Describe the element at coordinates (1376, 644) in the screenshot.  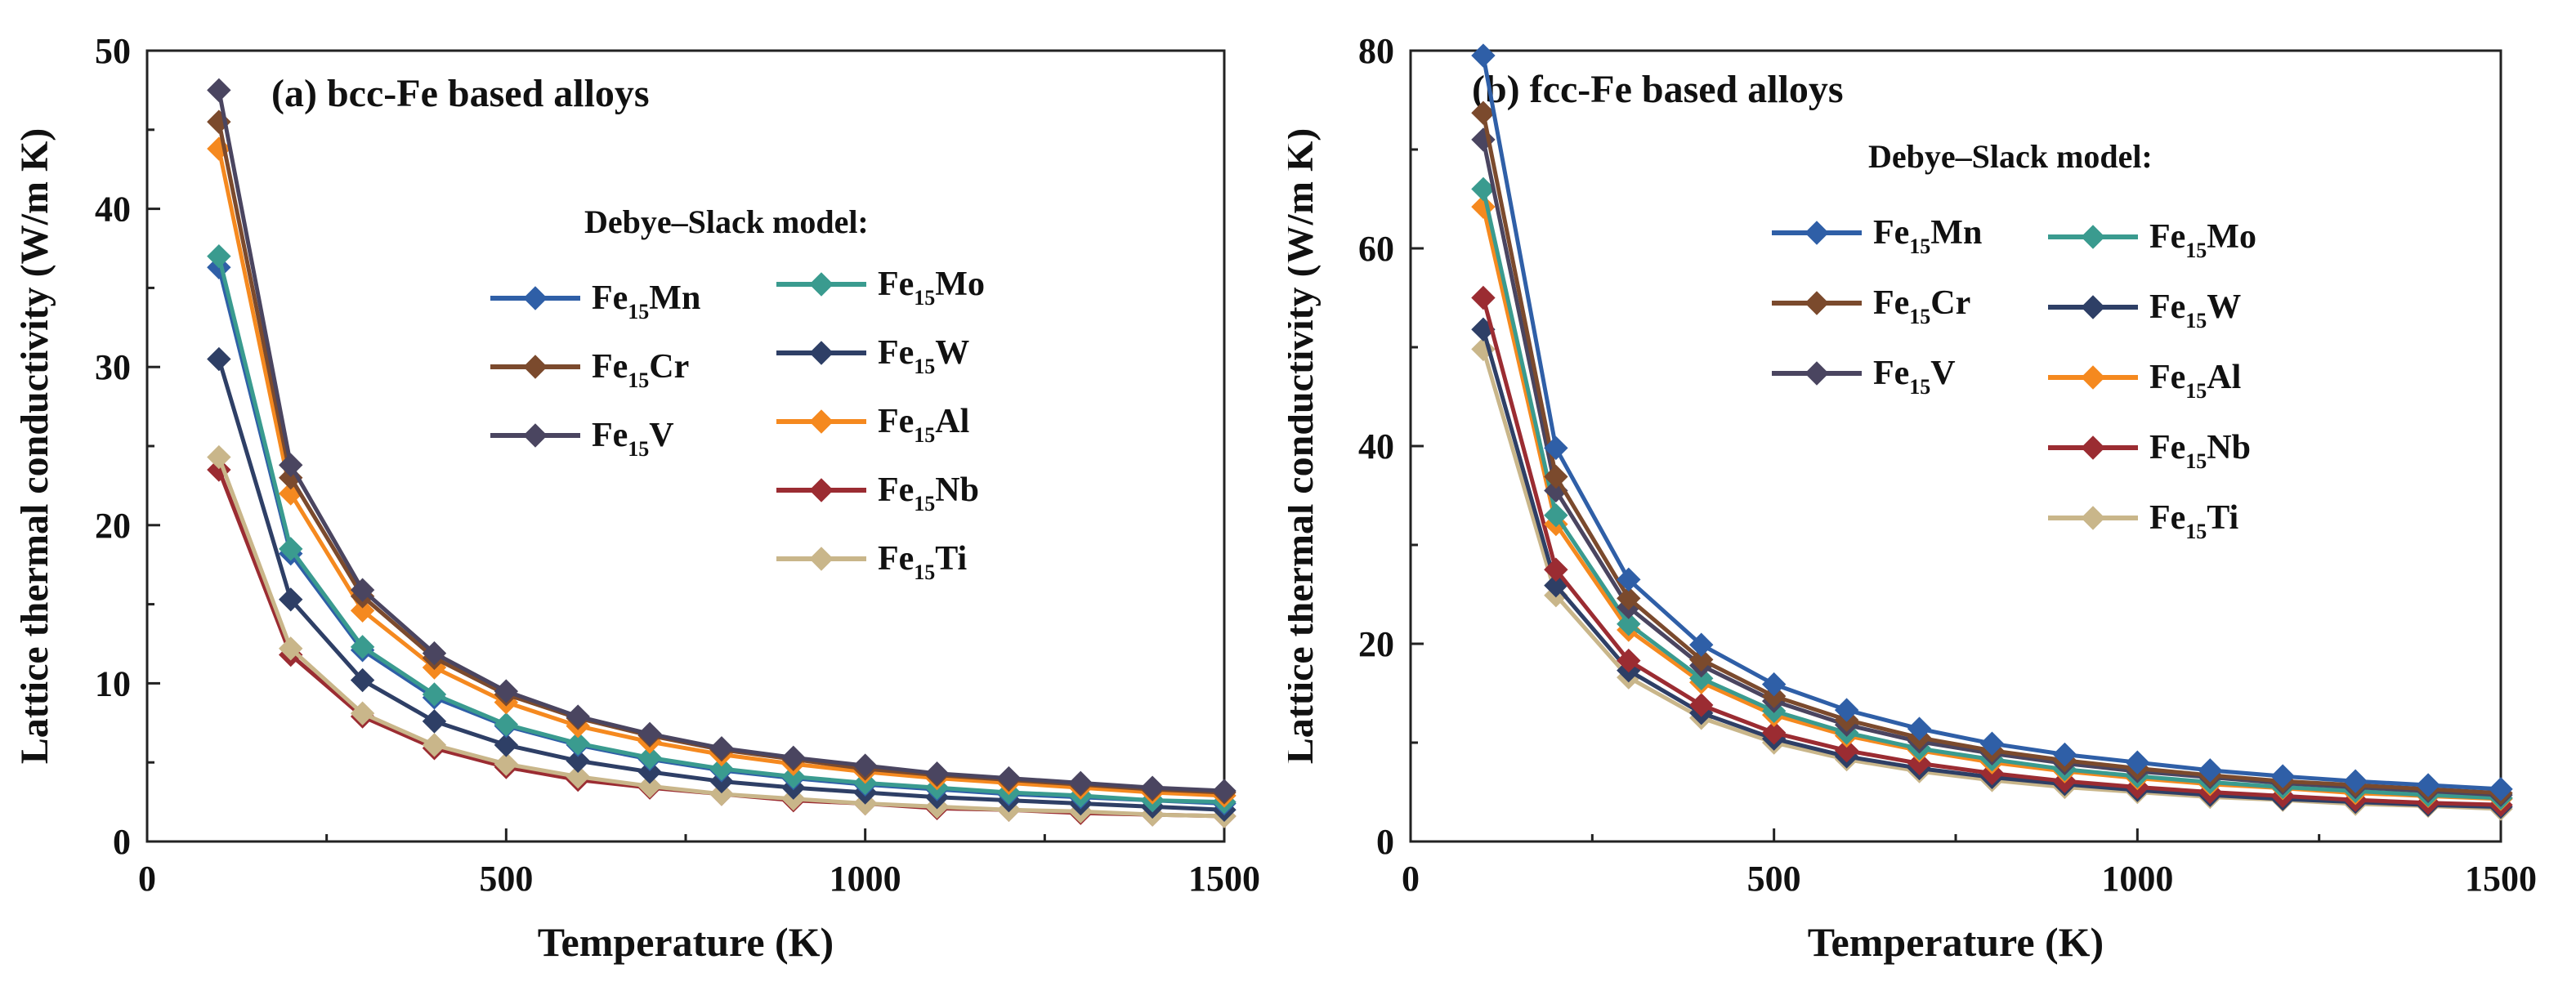
I see `y-tick-label: 20` at that location.